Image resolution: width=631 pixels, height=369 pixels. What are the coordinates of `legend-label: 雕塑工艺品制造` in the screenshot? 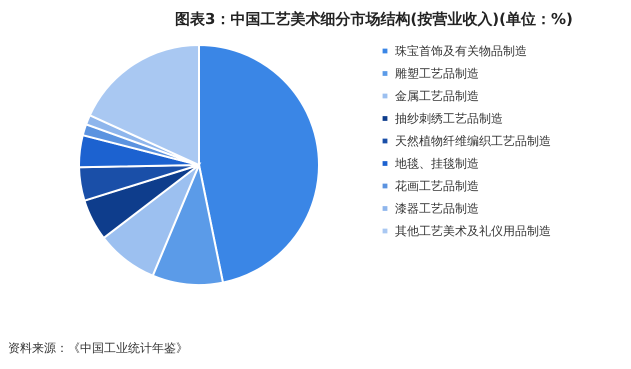 It's located at (437, 73).